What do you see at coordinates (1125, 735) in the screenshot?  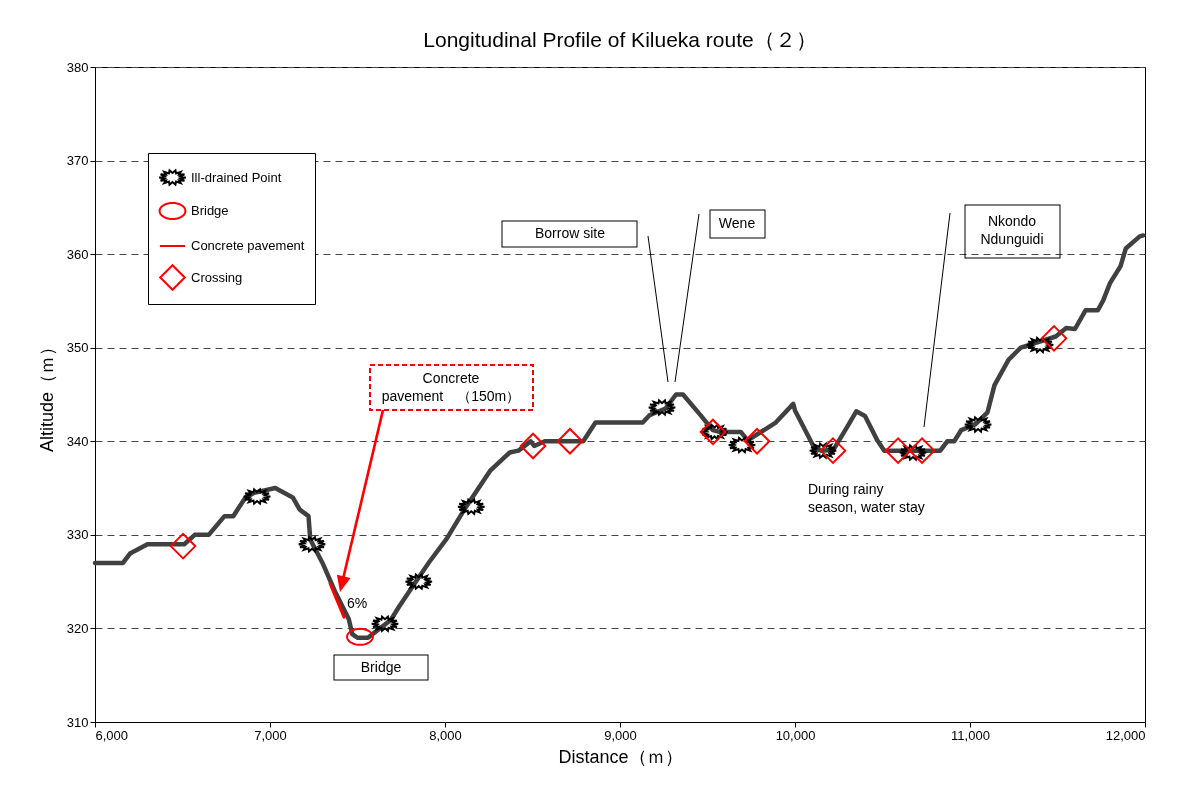 I see `x-tick-label: 12,000` at bounding box center [1125, 735].